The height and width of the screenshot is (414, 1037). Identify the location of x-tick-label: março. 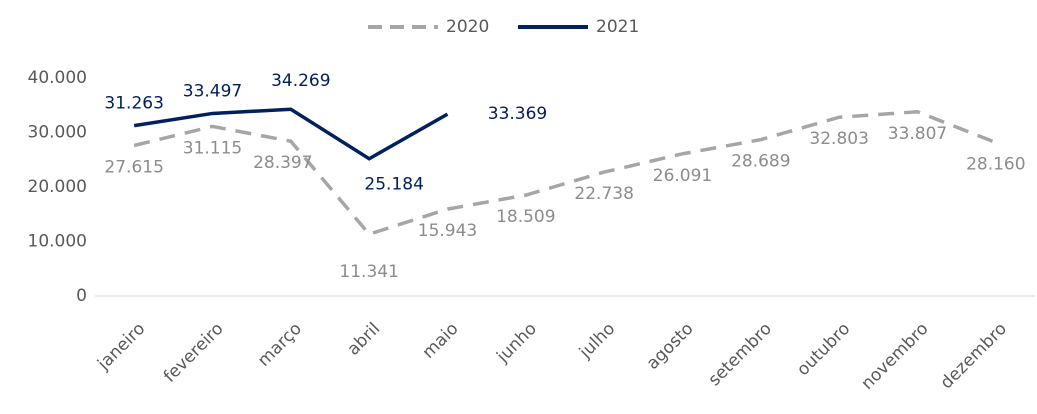
(280, 345).